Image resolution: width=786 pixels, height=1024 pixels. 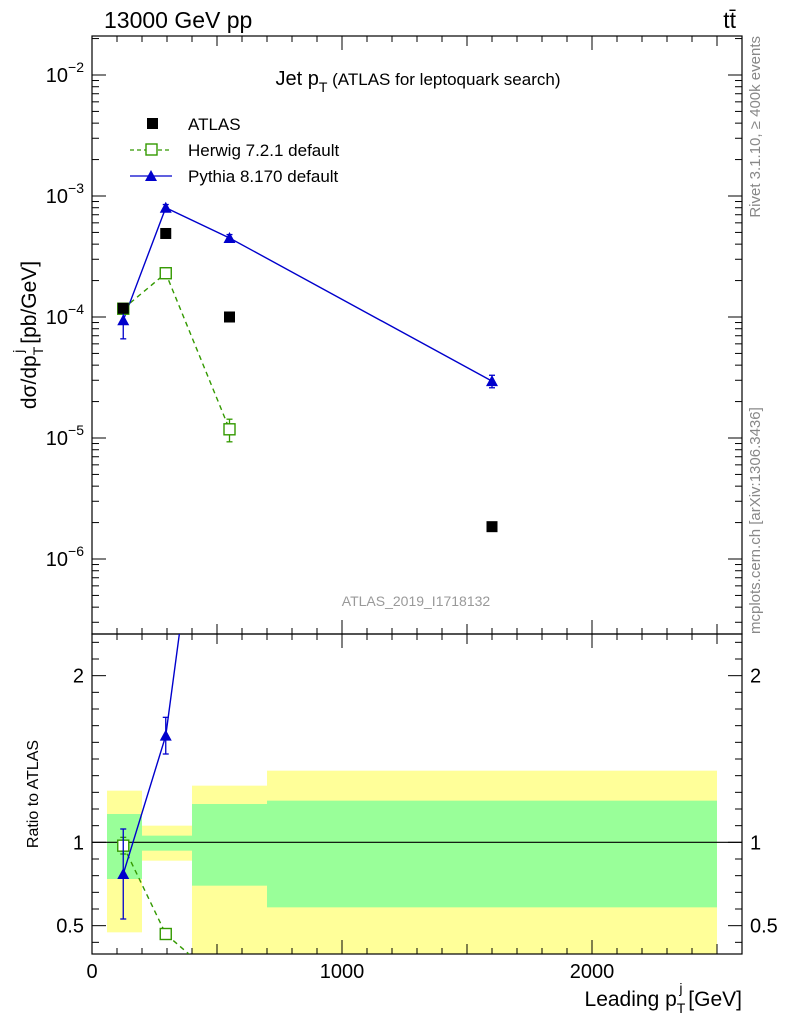 What do you see at coordinates (178, 20) in the screenshot?
I see `collision-label: 13000 GeV pp` at bounding box center [178, 20].